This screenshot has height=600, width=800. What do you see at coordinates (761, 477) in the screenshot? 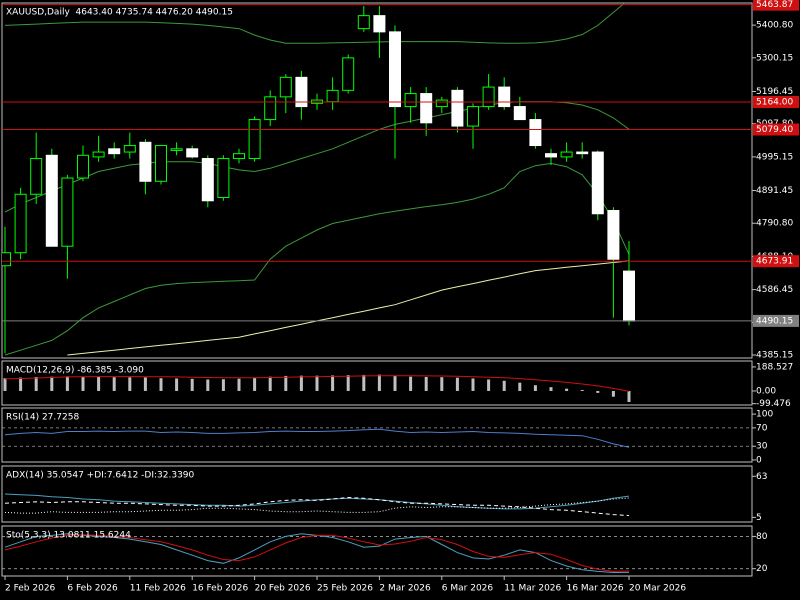
I see `y-tick-label: 63` at bounding box center [761, 477].